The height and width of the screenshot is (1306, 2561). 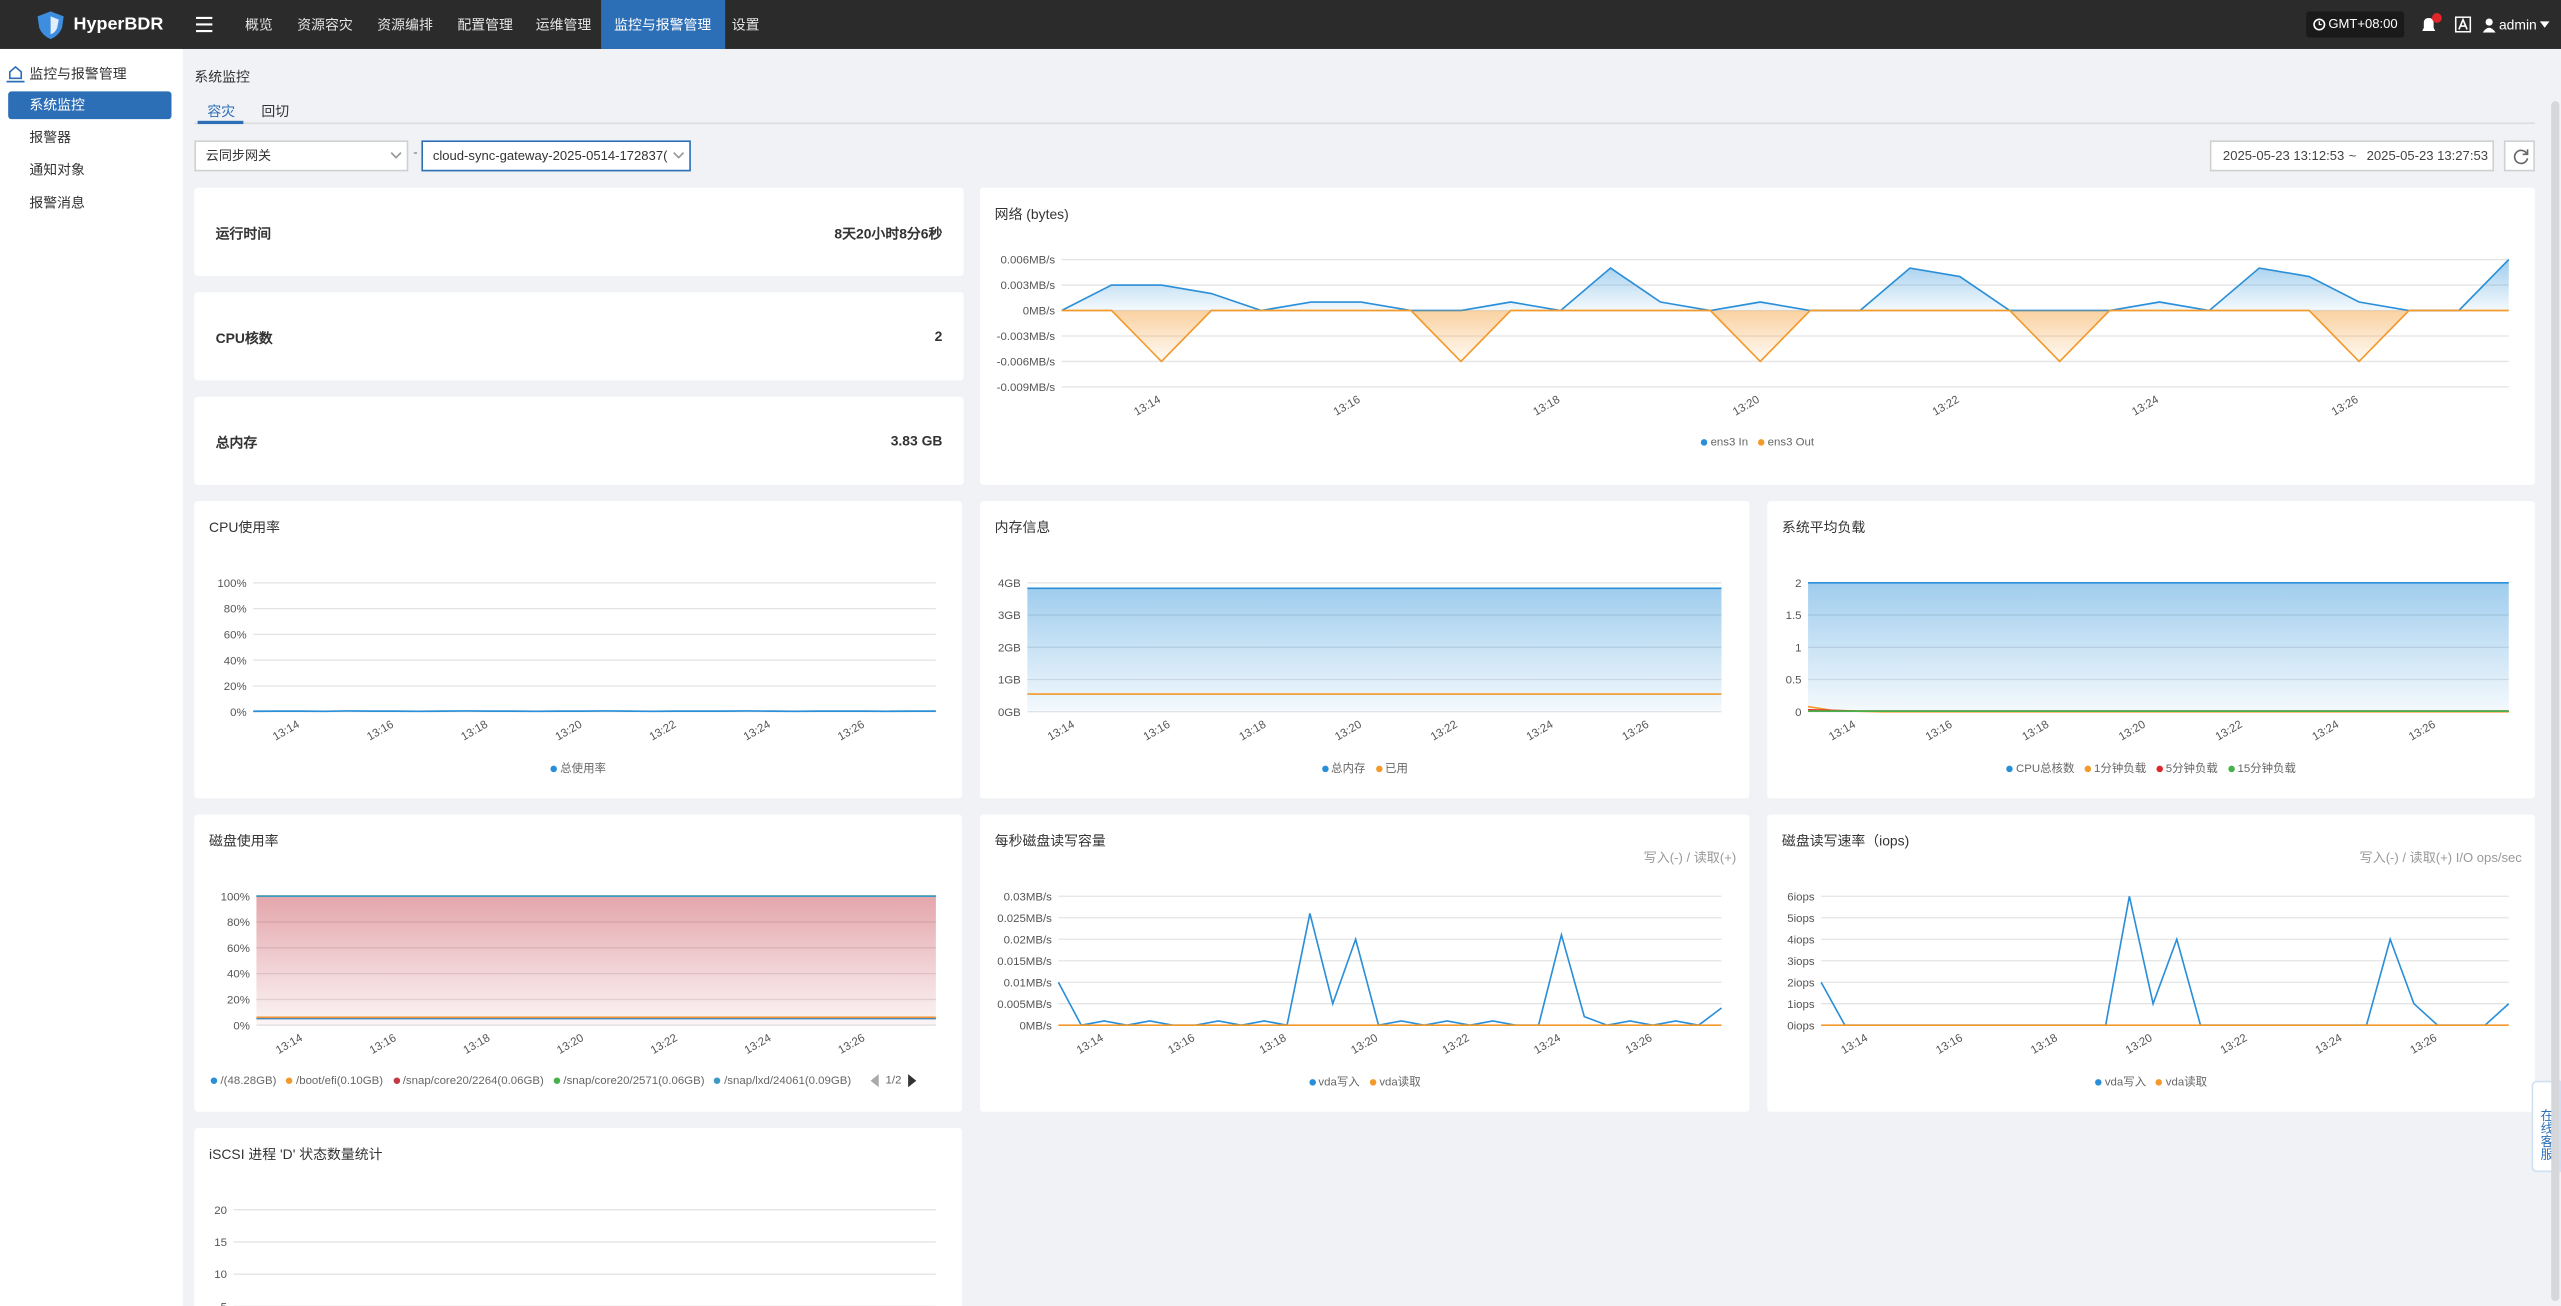 What do you see at coordinates (325, 24) in the screenshot?
I see `nav-item: 资源容灾` at bounding box center [325, 24].